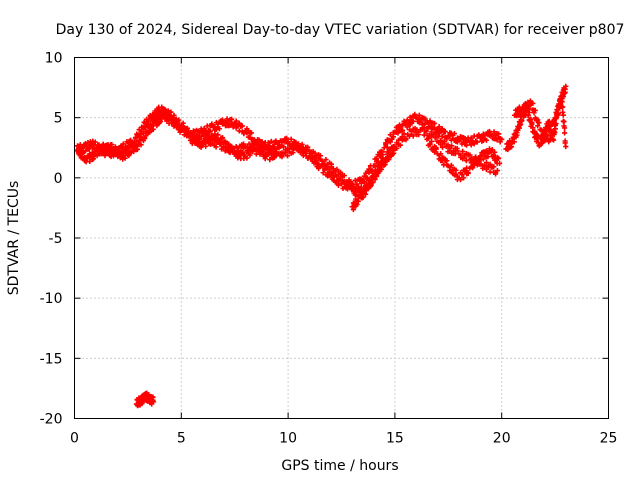  I want to click on x-tick-labels: 0 5 10 15 20 25, so click(343, 439).